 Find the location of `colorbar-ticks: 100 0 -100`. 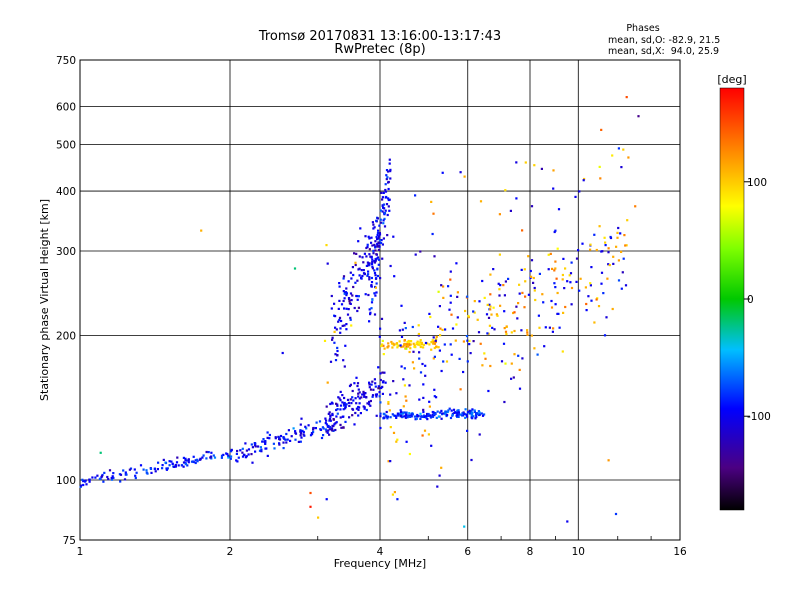

colorbar-ticks: 100 0 -100 is located at coordinates (757, 300).